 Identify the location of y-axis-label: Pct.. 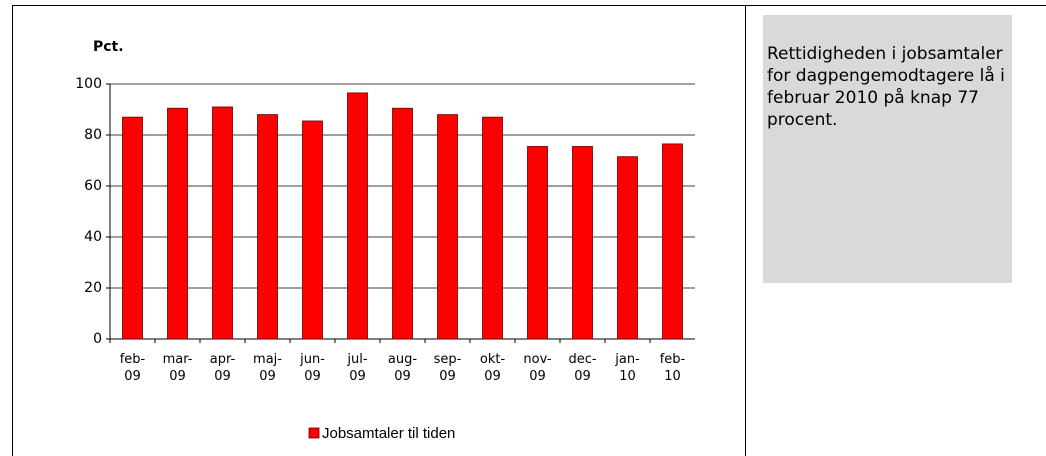
(108, 47).